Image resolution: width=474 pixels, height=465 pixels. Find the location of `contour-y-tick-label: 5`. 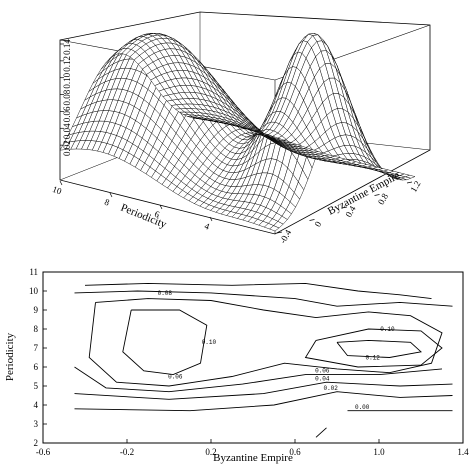

contour-y-tick-label: 5 is located at coordinates (36, 386).